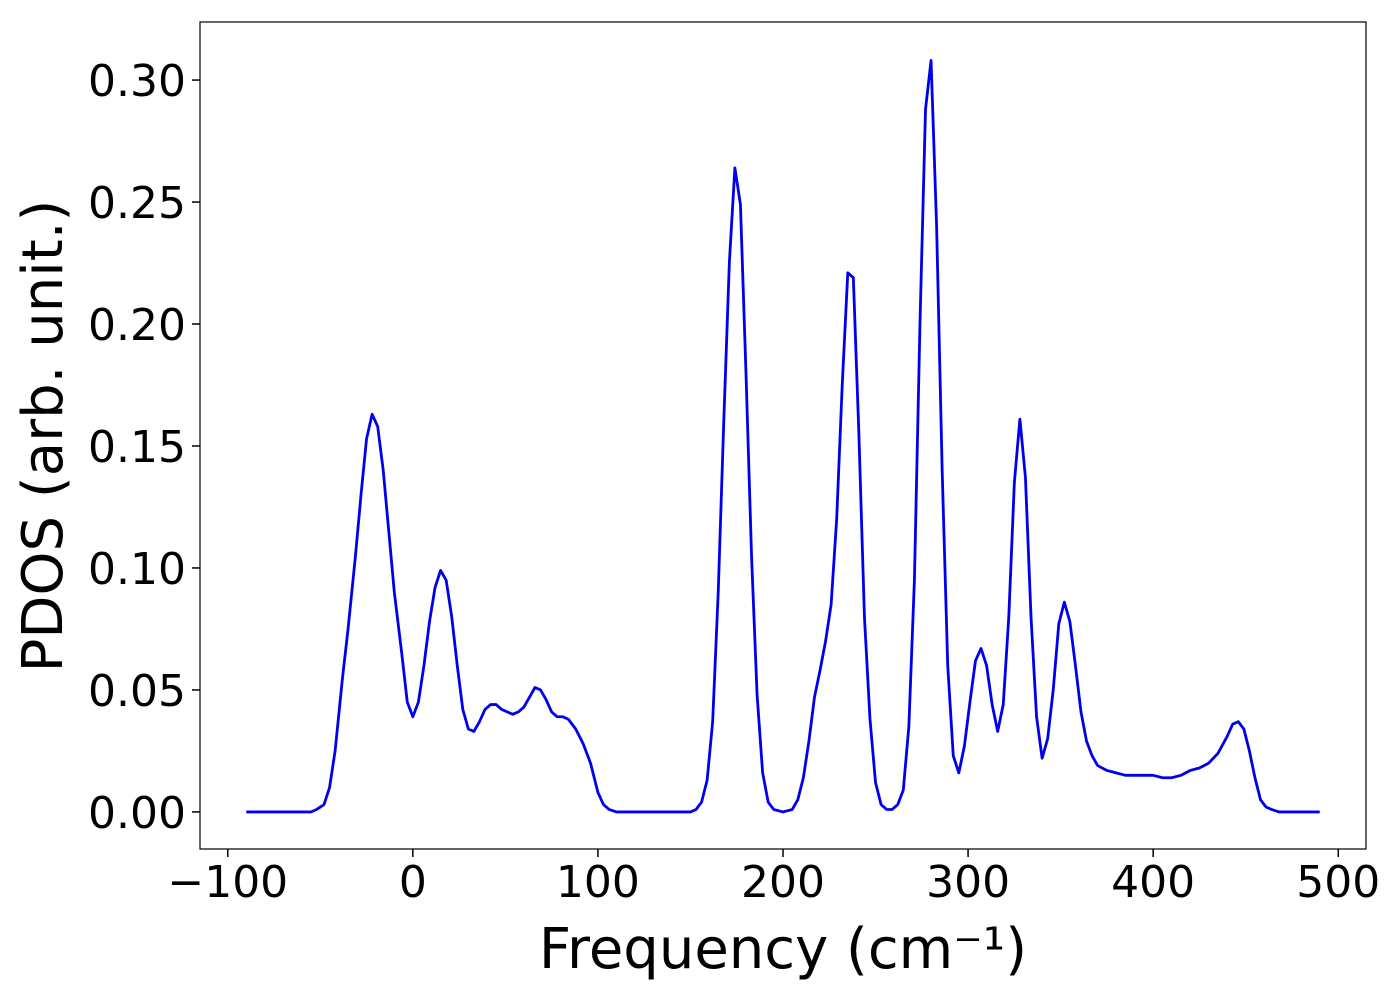 Image resolution: width=1400 pixels, height=1000 pixels. What do you see at coordinates (1153, 882) in the screenshot?
I see `x-tick-label: 400` at bounding box center [1153, 882].